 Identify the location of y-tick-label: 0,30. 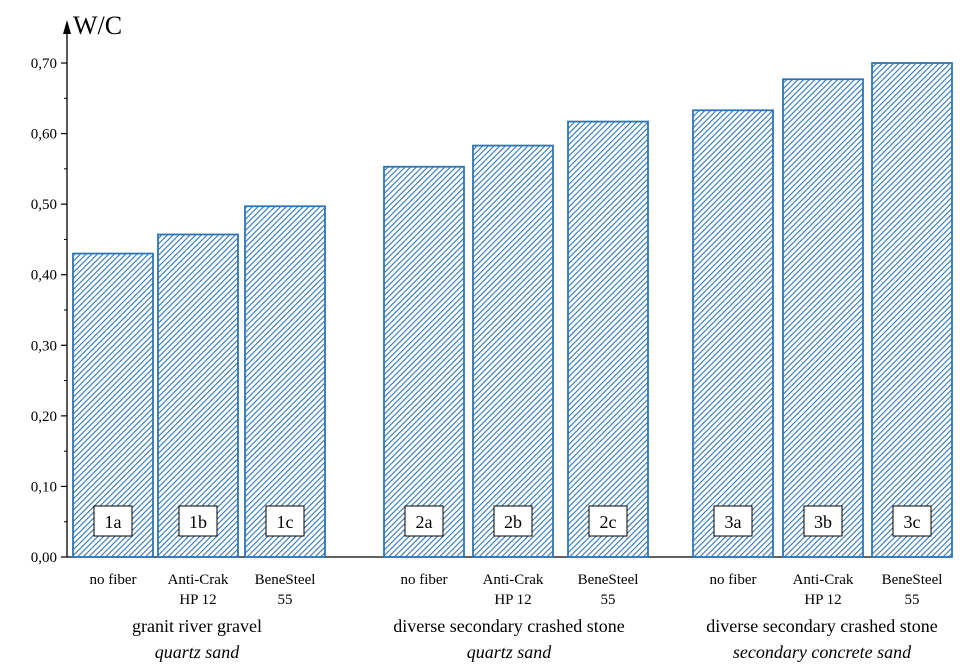
(44, 346).